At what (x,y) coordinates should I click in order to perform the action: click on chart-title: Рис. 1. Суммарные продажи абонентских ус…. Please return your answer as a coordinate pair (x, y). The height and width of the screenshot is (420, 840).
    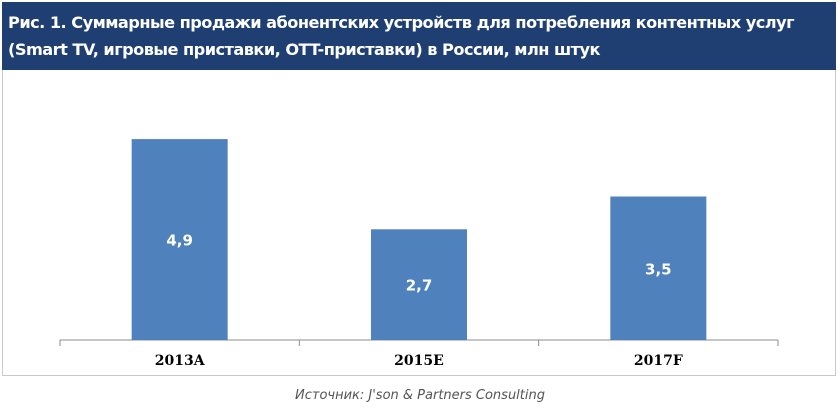
    Looking at the image, I should click on (401, 36).